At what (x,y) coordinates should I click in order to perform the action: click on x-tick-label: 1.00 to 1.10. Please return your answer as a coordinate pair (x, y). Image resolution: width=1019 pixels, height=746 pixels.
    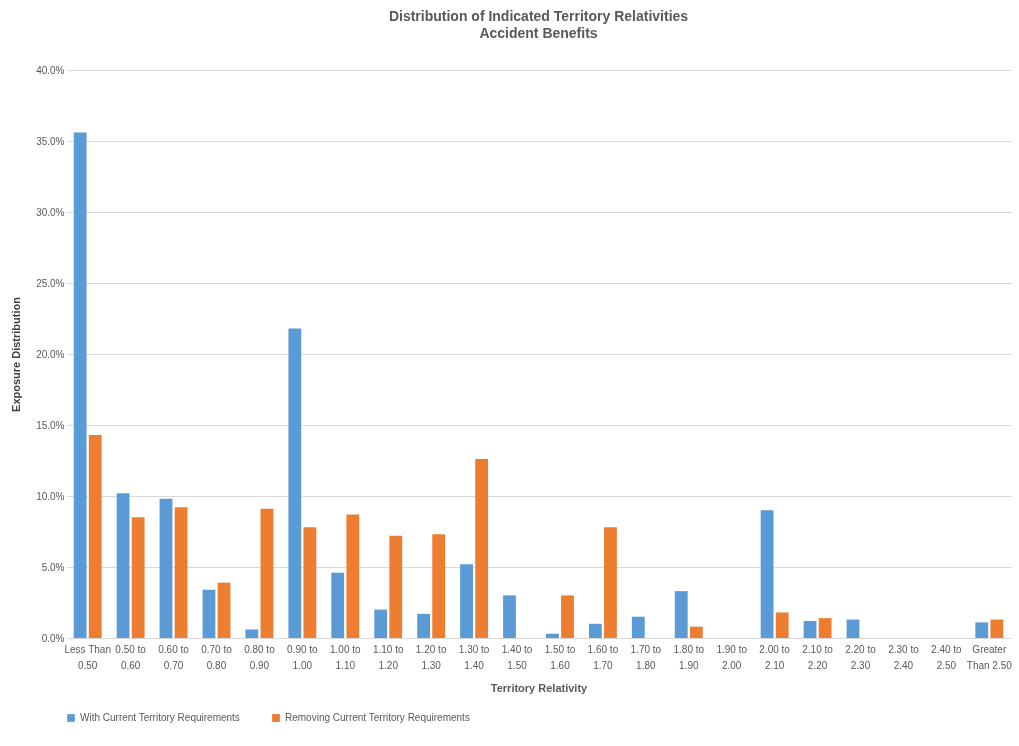
    Looking at the image, I should click on (346, 657).